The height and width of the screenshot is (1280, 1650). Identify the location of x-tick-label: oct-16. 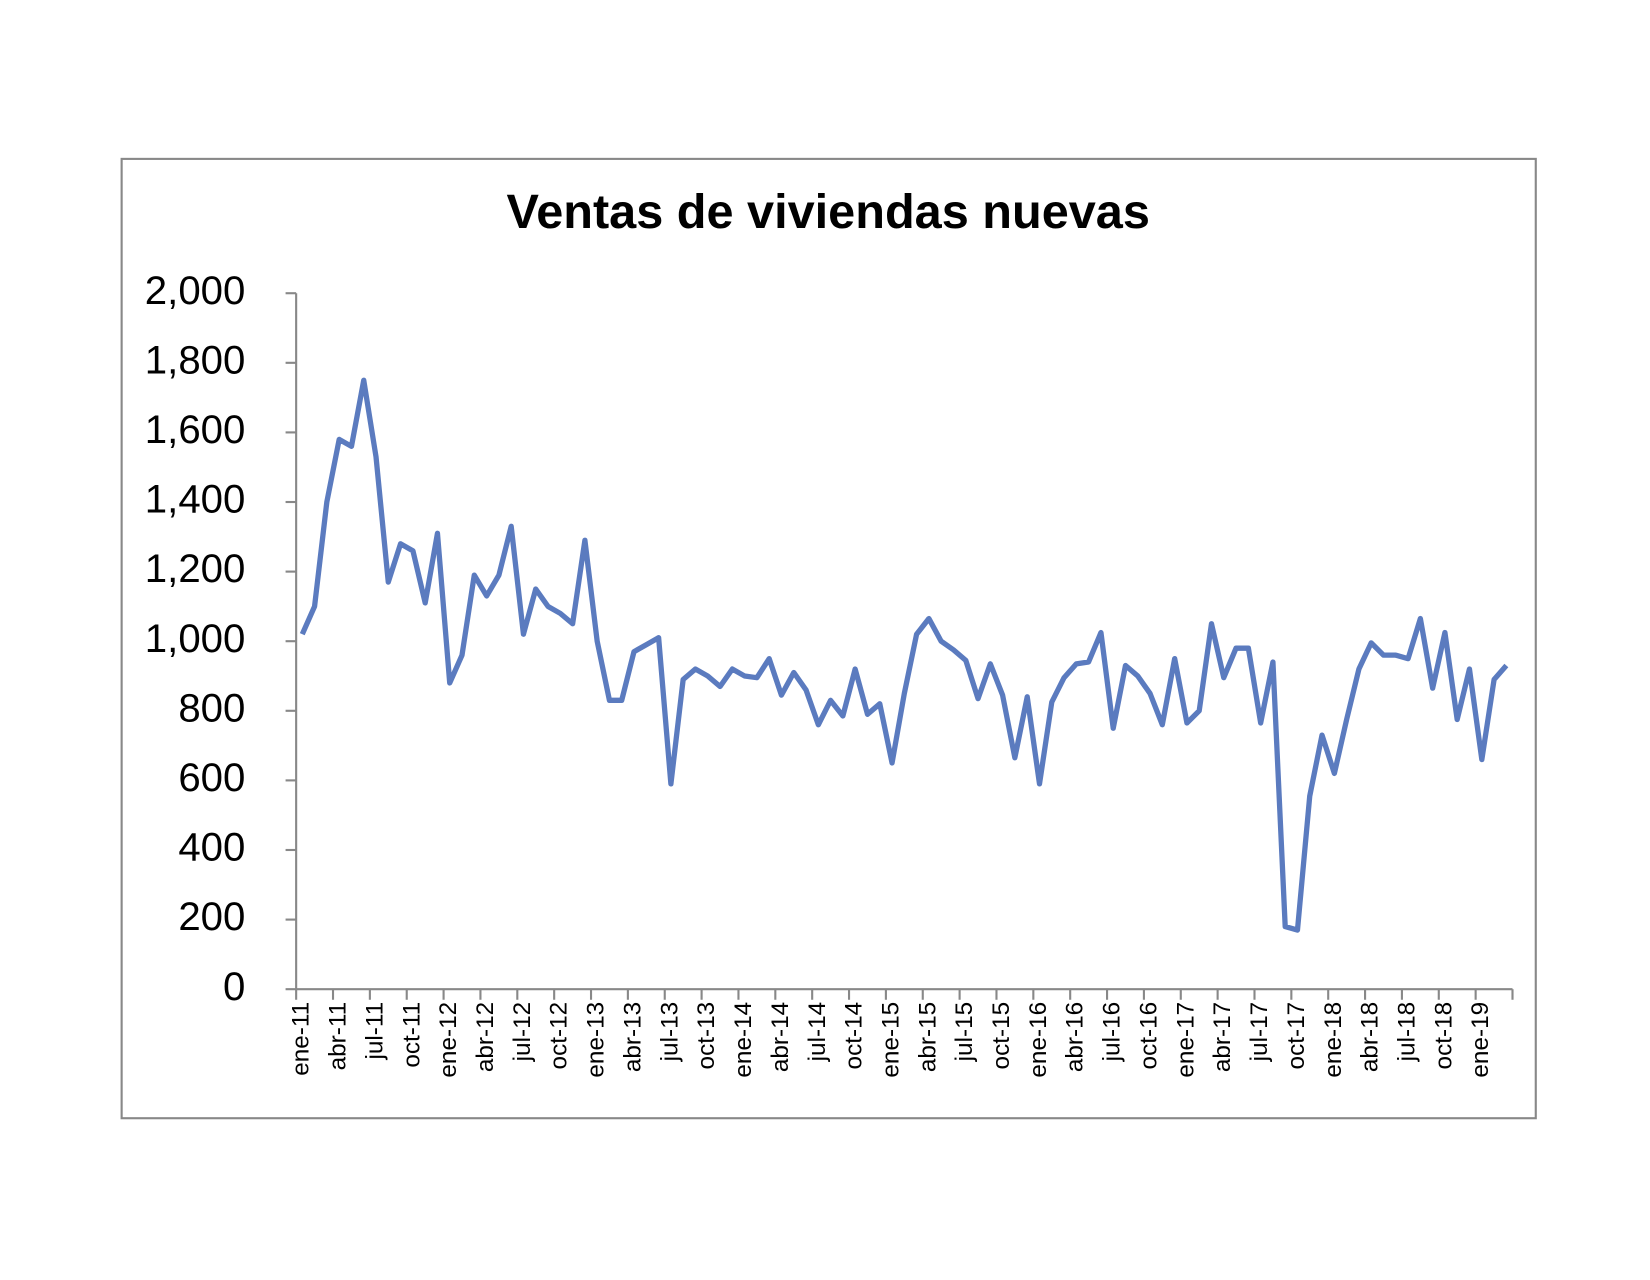
(1148, 1036).